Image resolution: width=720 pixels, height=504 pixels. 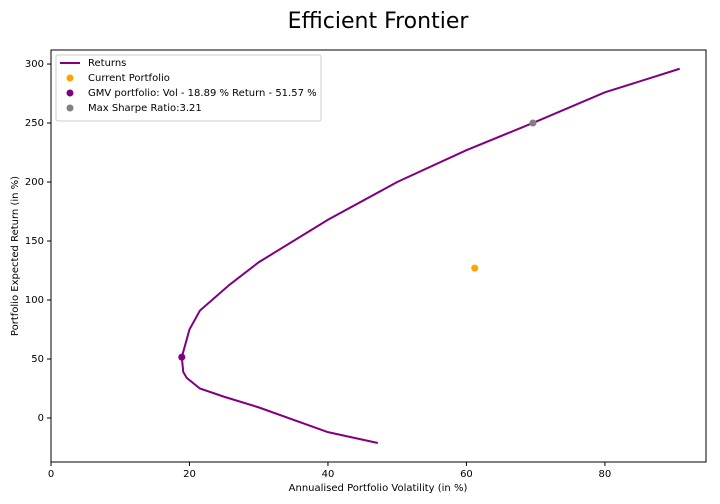 I want to click on y-axis-label: Portfolio Expected Return (in %), so click(x=15, y=256).